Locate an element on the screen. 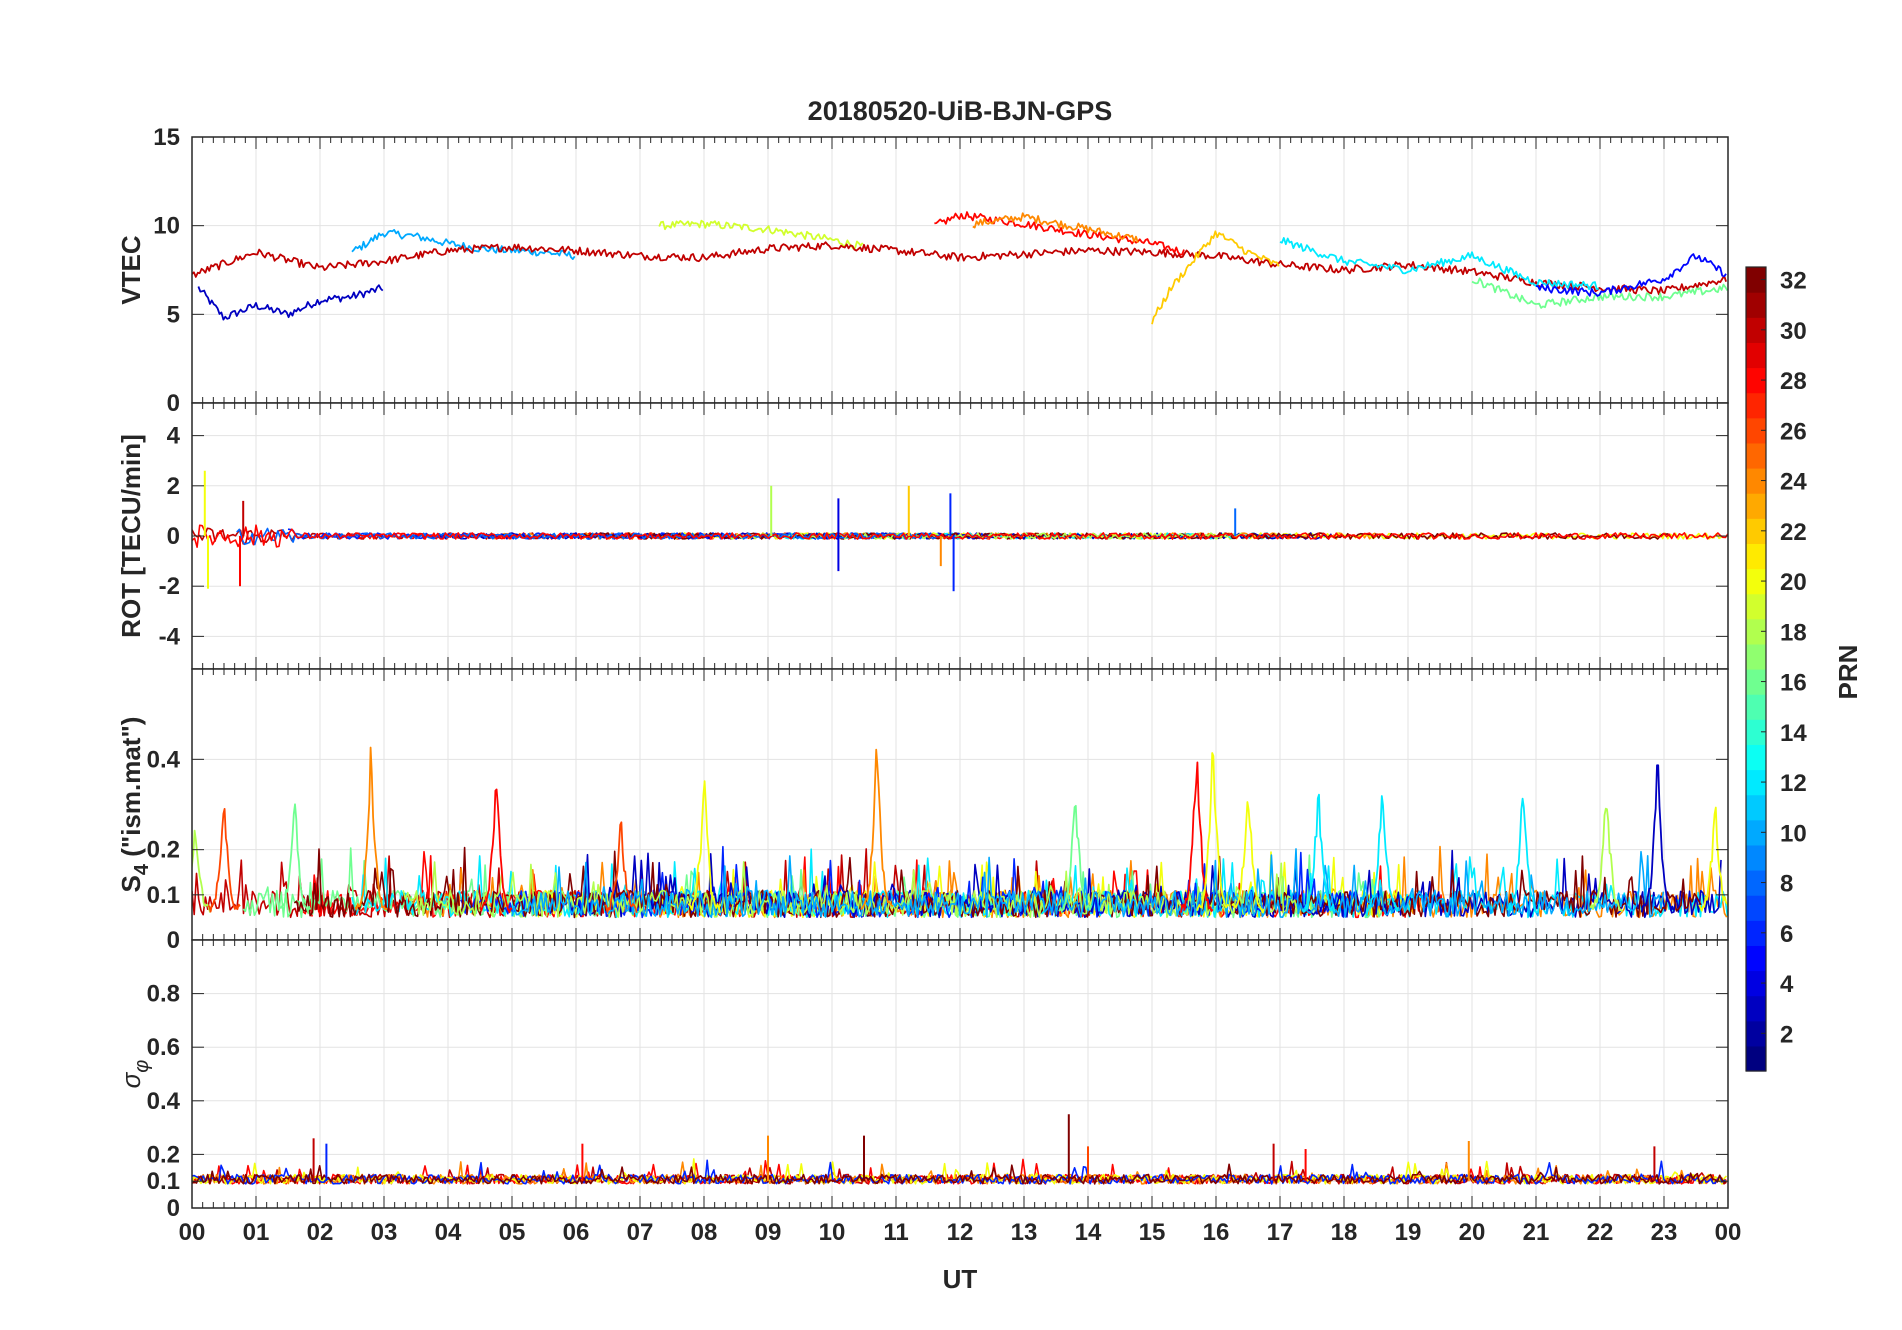 The width and height of the screenshot is (1902, 1330). colorbar-tick-label: 20 is located at coordinates (1793, 582).